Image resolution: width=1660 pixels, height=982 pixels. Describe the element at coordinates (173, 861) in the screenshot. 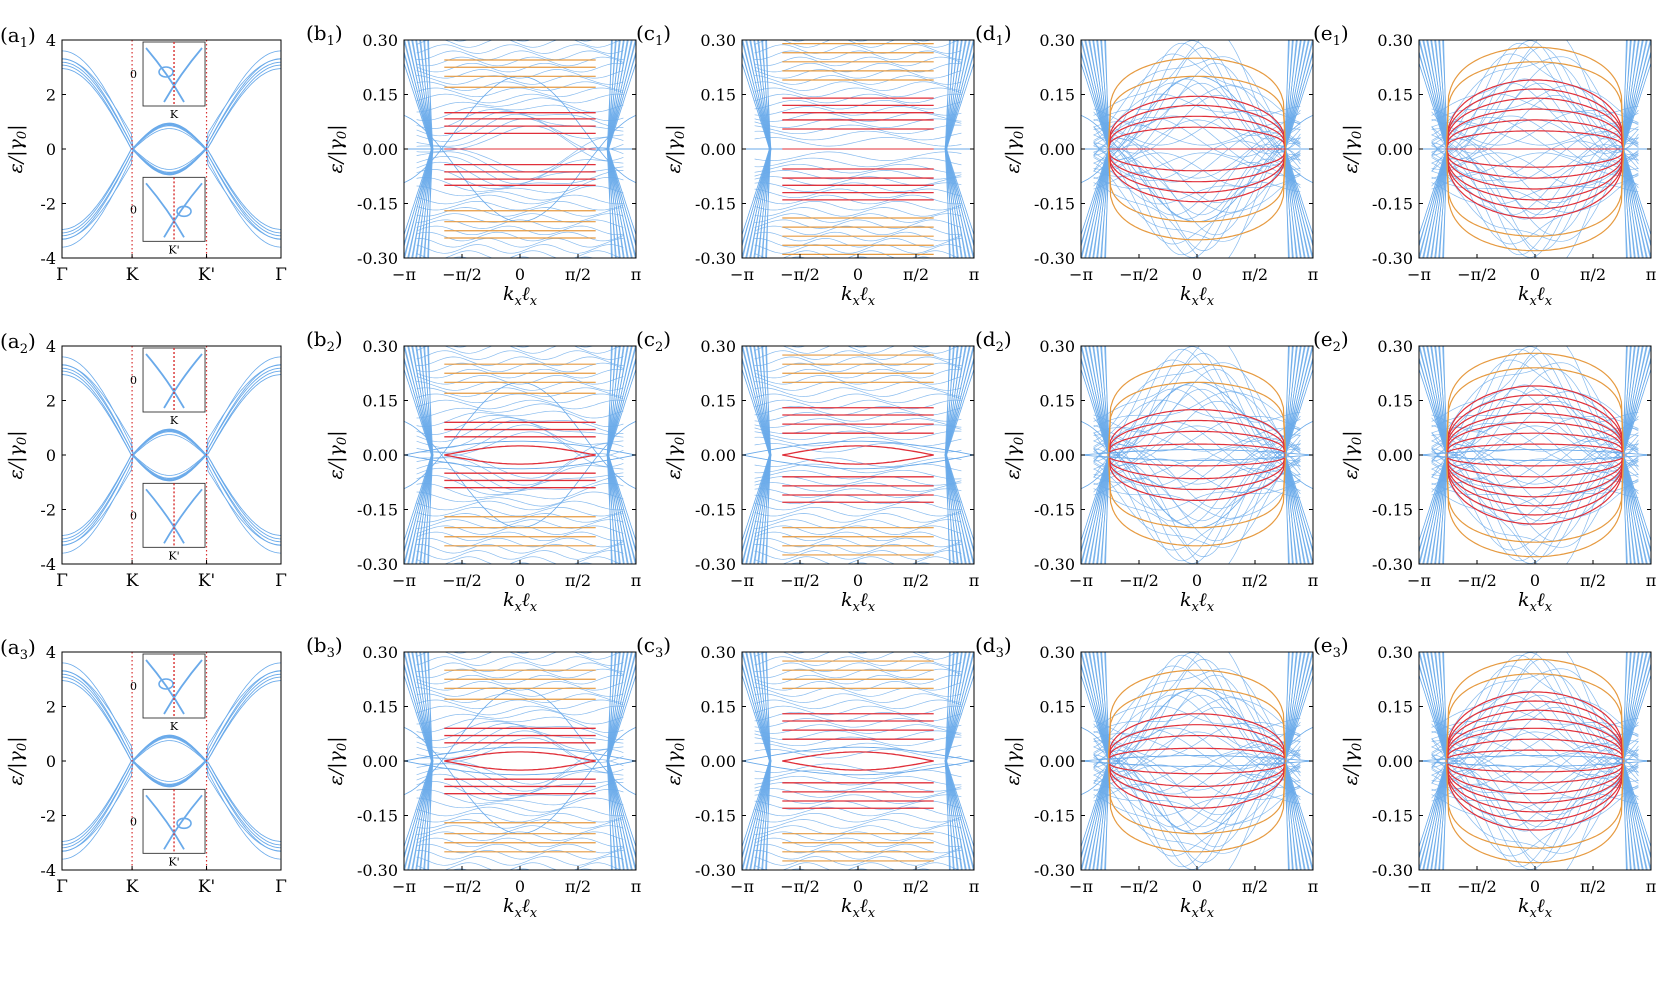

I see `inset-point-label: K'` at that location.